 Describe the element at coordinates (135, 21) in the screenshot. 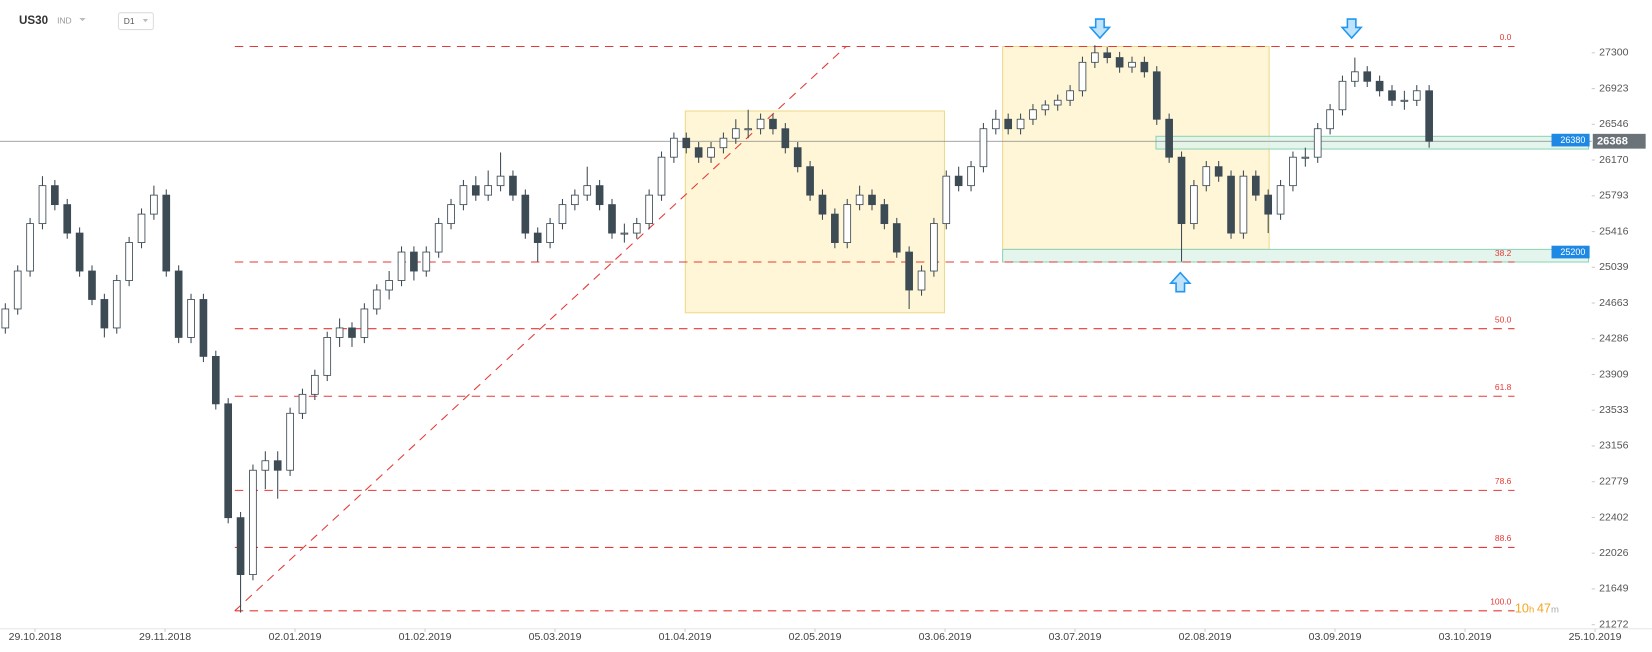

I see `interval-select` at that location.